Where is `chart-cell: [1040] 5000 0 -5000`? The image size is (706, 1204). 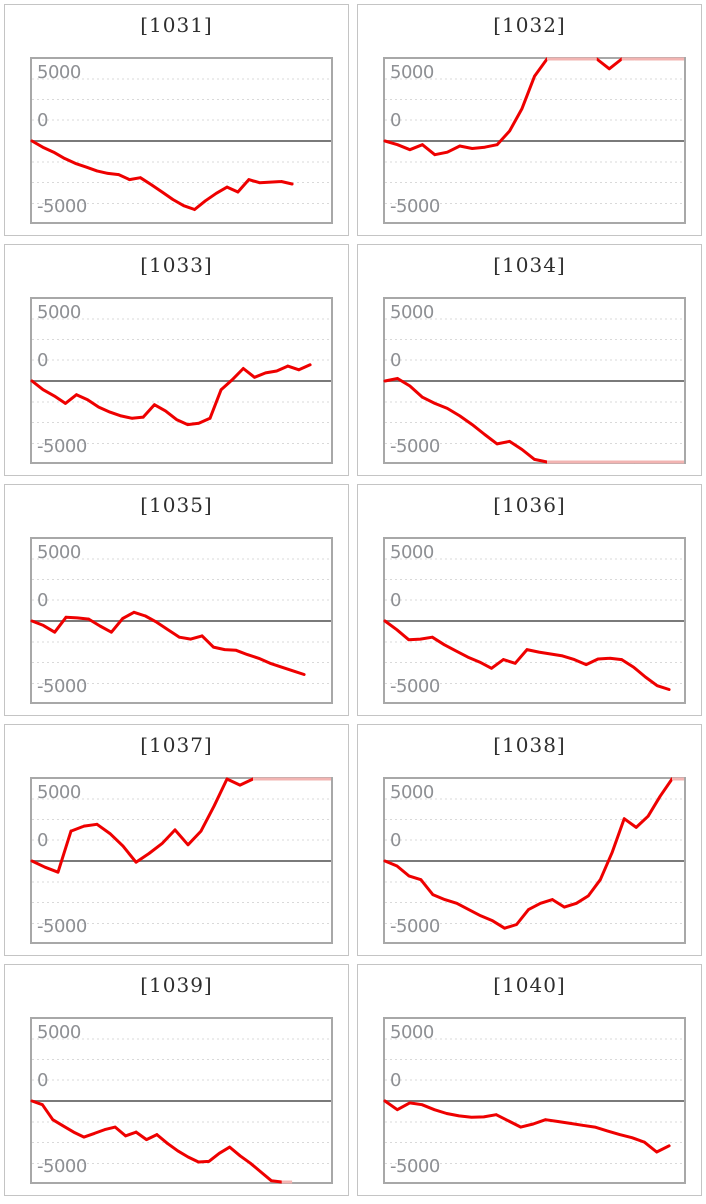
chart-cell: [1040] 5000 0 -5000 is located at coordinates (529, 1080).